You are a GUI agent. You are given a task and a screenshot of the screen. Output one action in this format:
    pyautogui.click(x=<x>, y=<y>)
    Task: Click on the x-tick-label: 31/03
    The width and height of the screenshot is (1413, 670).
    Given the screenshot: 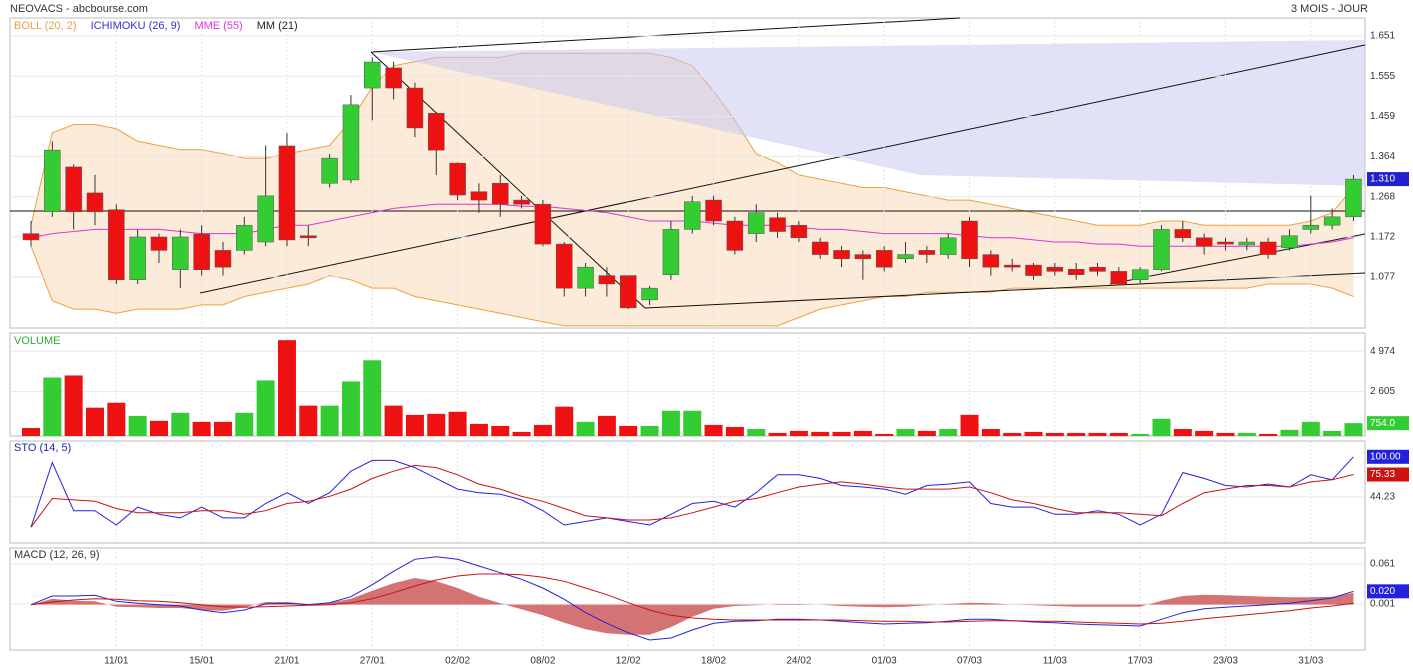 What is the action you would take?
    pyautogui.click(x=1310, y=661)
    